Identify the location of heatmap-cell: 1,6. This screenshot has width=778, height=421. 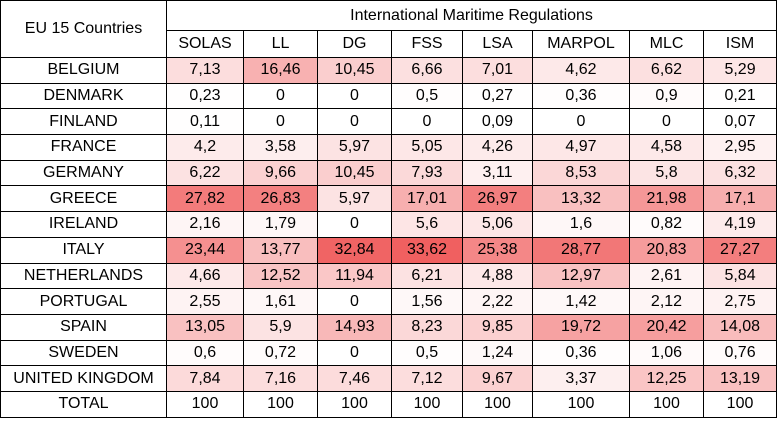
(581, 224).